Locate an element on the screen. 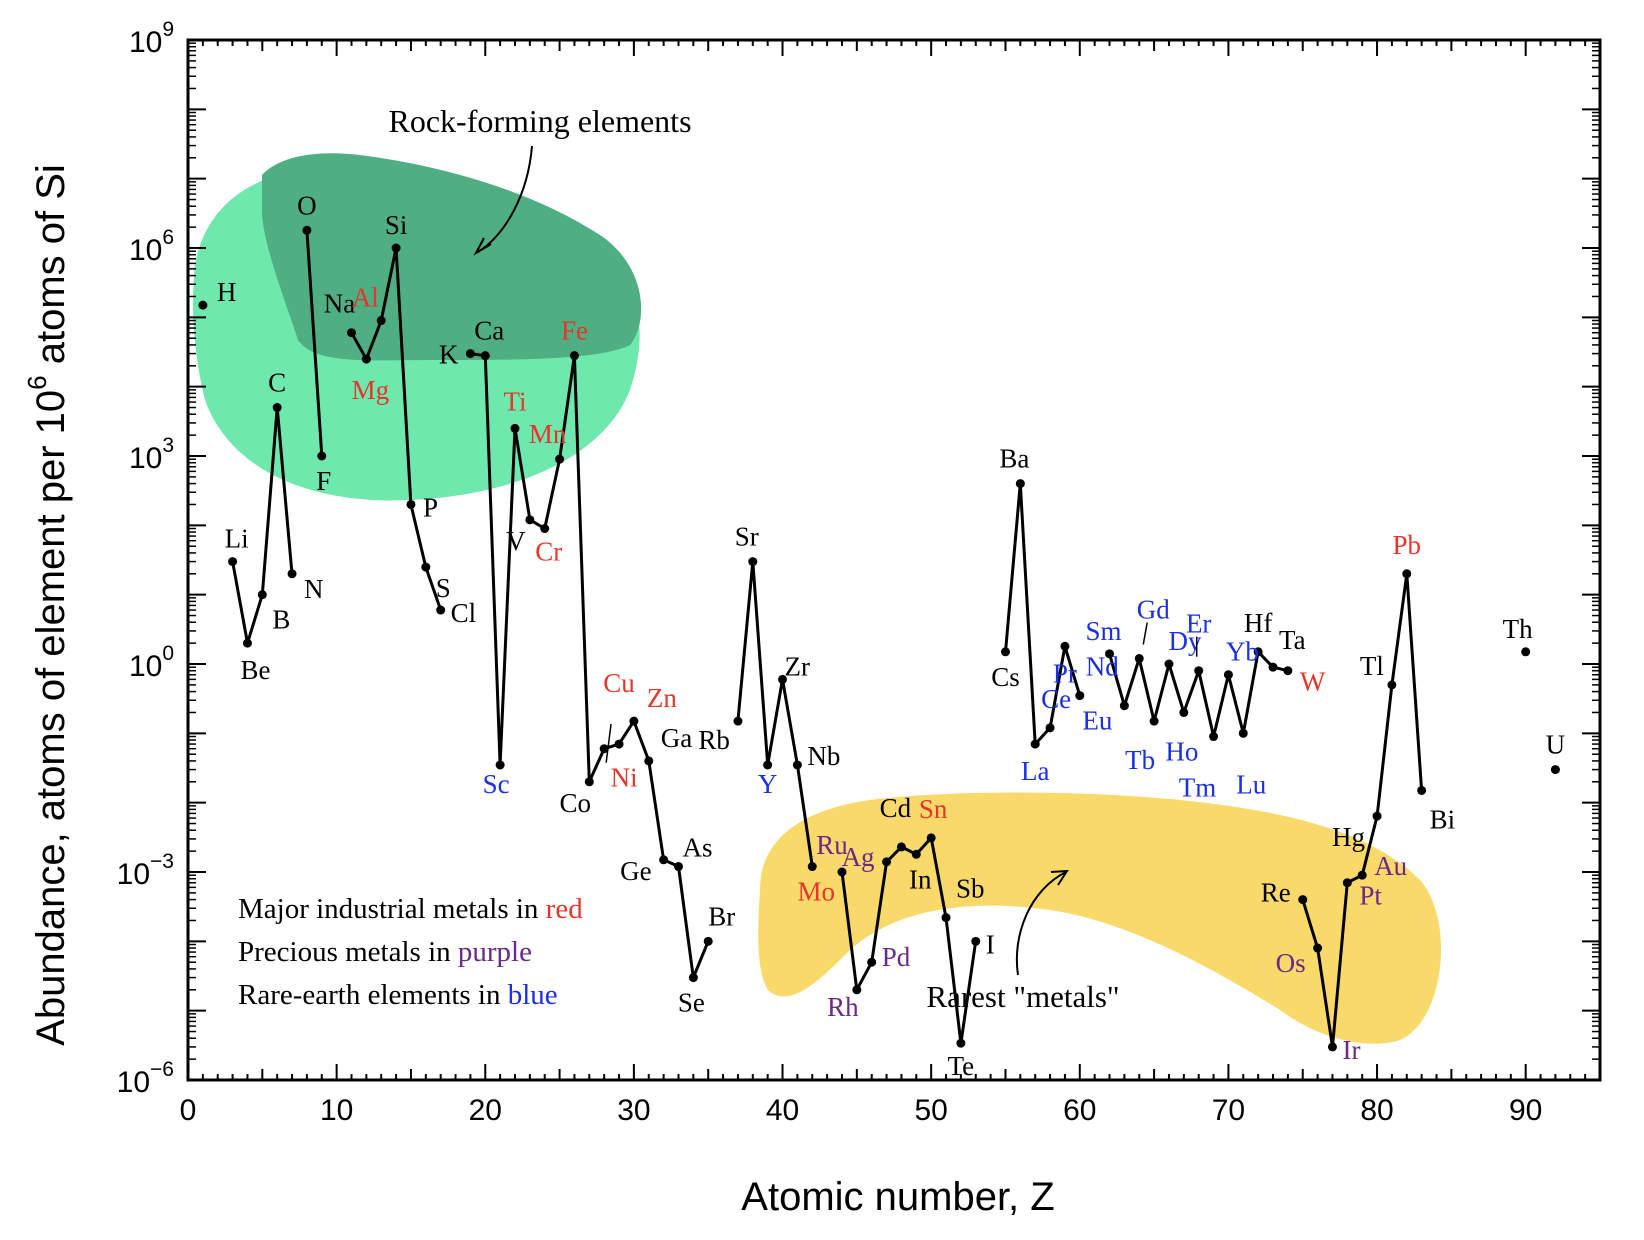 This screenshot has height=1240, width=1644. element-label: Cr is located at coordinates (548, 552).